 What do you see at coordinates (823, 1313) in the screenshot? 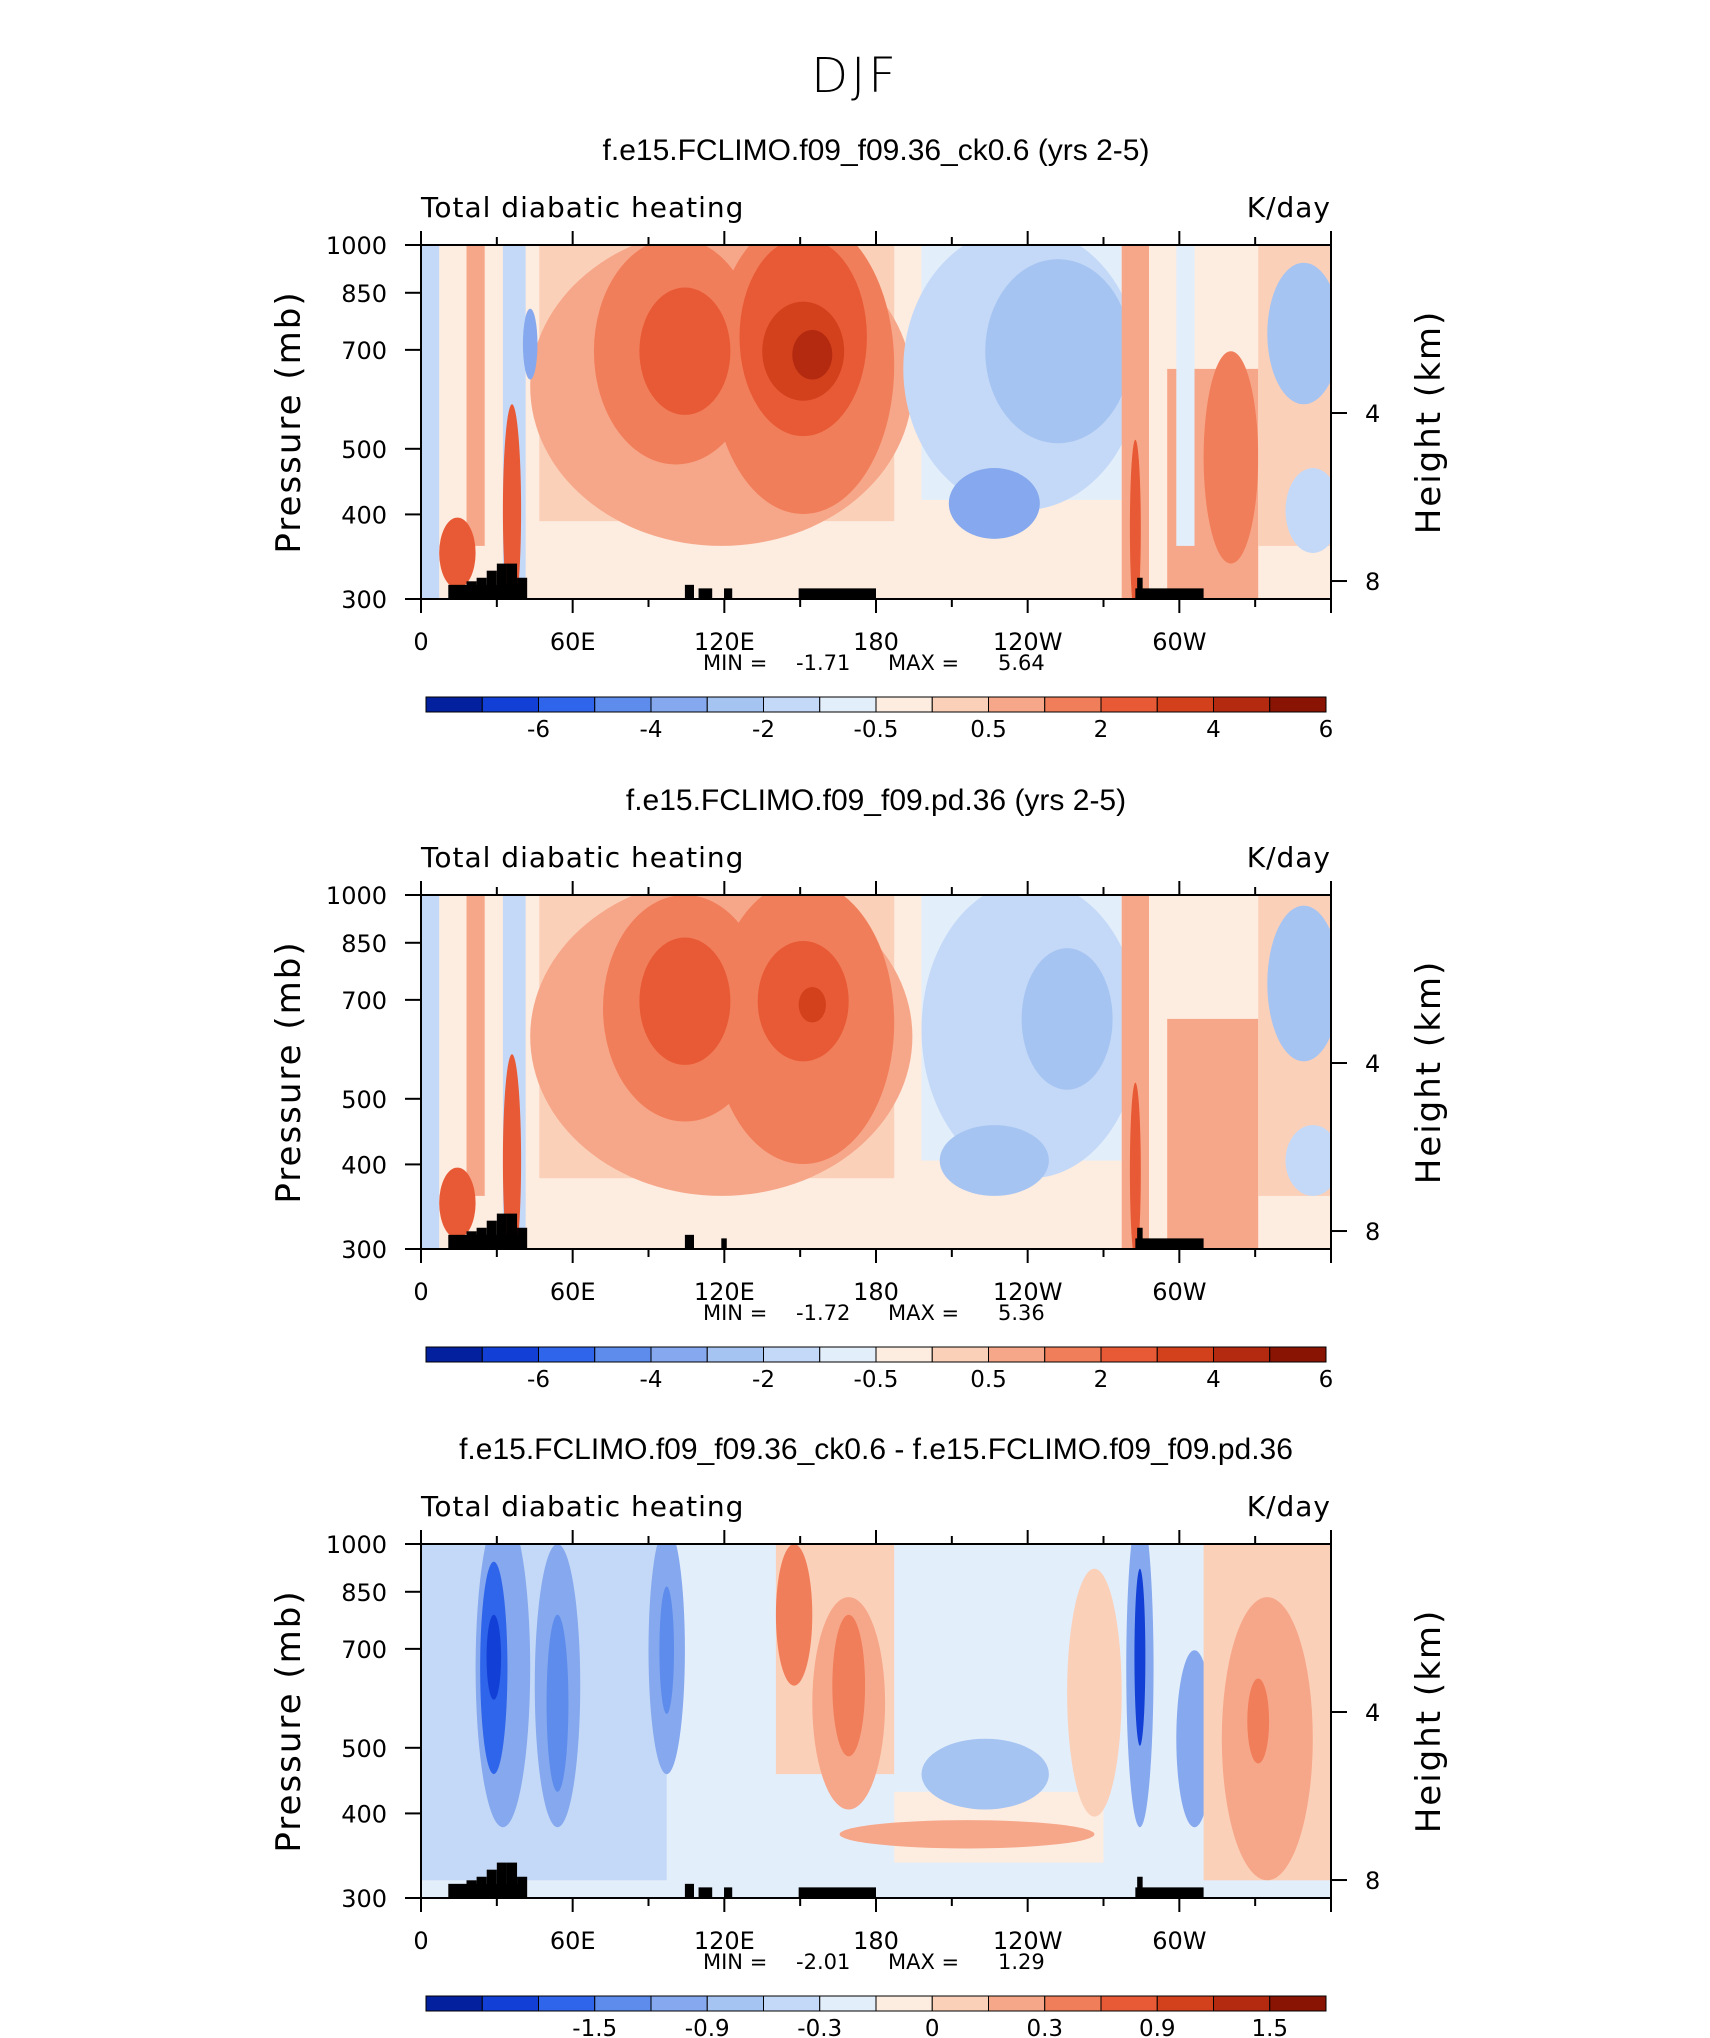
I see `min-value: -1.72` at bounding box center [823, 1313].